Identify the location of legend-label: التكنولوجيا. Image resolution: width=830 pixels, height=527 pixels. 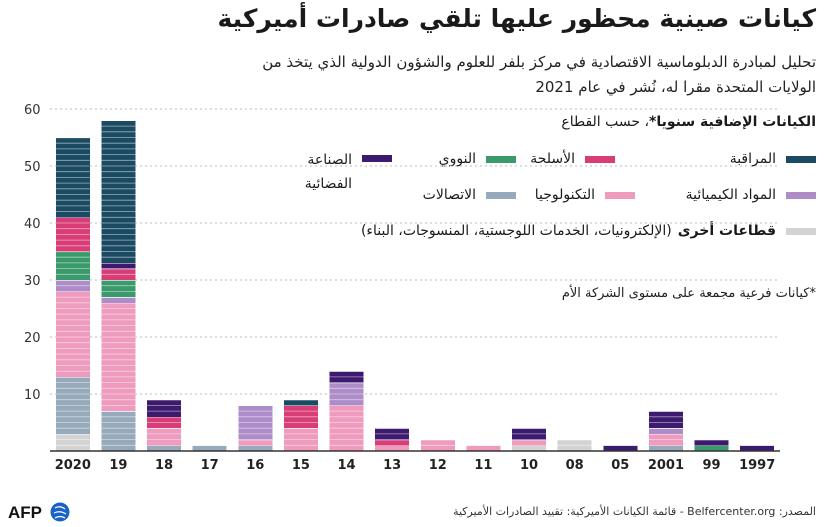
(564, 195).